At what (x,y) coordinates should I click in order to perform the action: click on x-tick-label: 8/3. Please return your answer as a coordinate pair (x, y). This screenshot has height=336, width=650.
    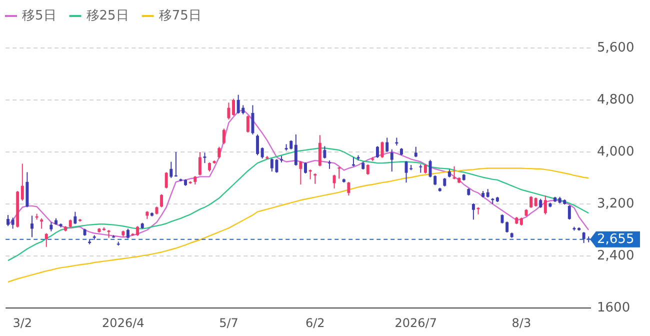
    Looking at the image, I should click on (522, 323).